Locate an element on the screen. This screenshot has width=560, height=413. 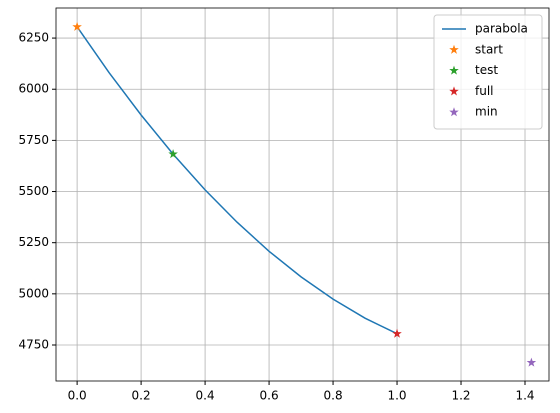
y-tick-label: 6250 is located at coordinates (33, 38).